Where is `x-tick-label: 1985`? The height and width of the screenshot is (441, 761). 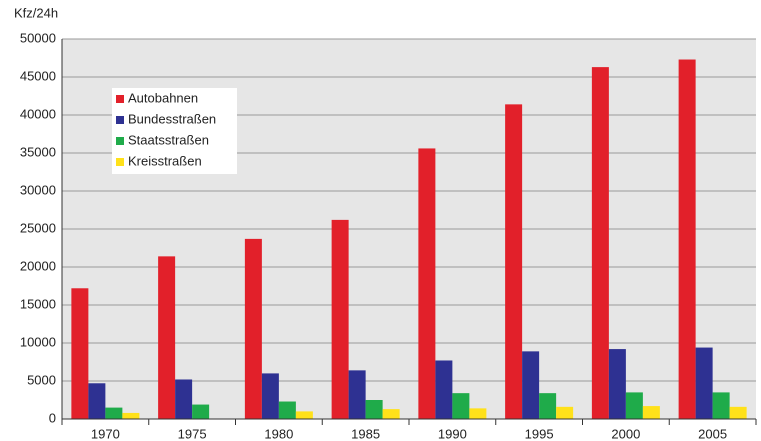 x-tick-label: 1985 is located at coordinates (365, 433).